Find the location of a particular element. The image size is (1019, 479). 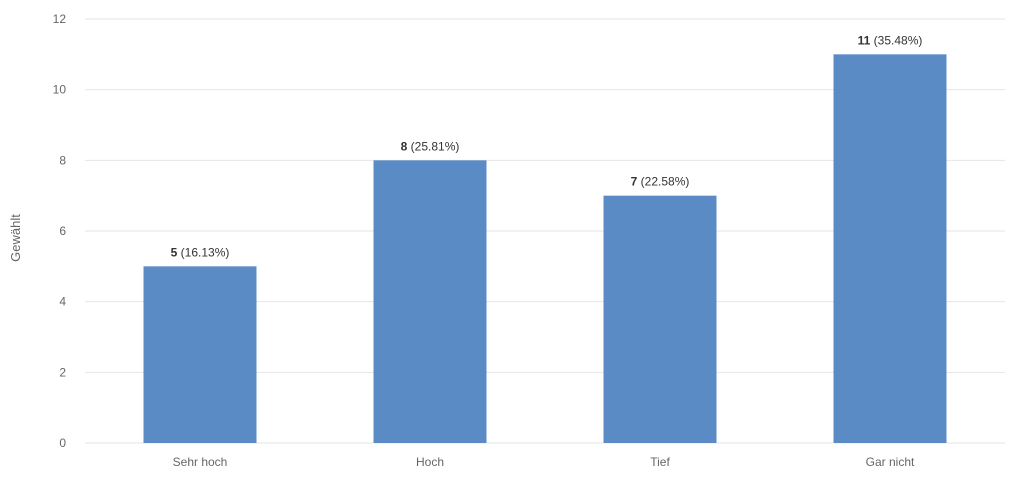

data-label: 5 (16.13%) is located at coordinates (200, 252).